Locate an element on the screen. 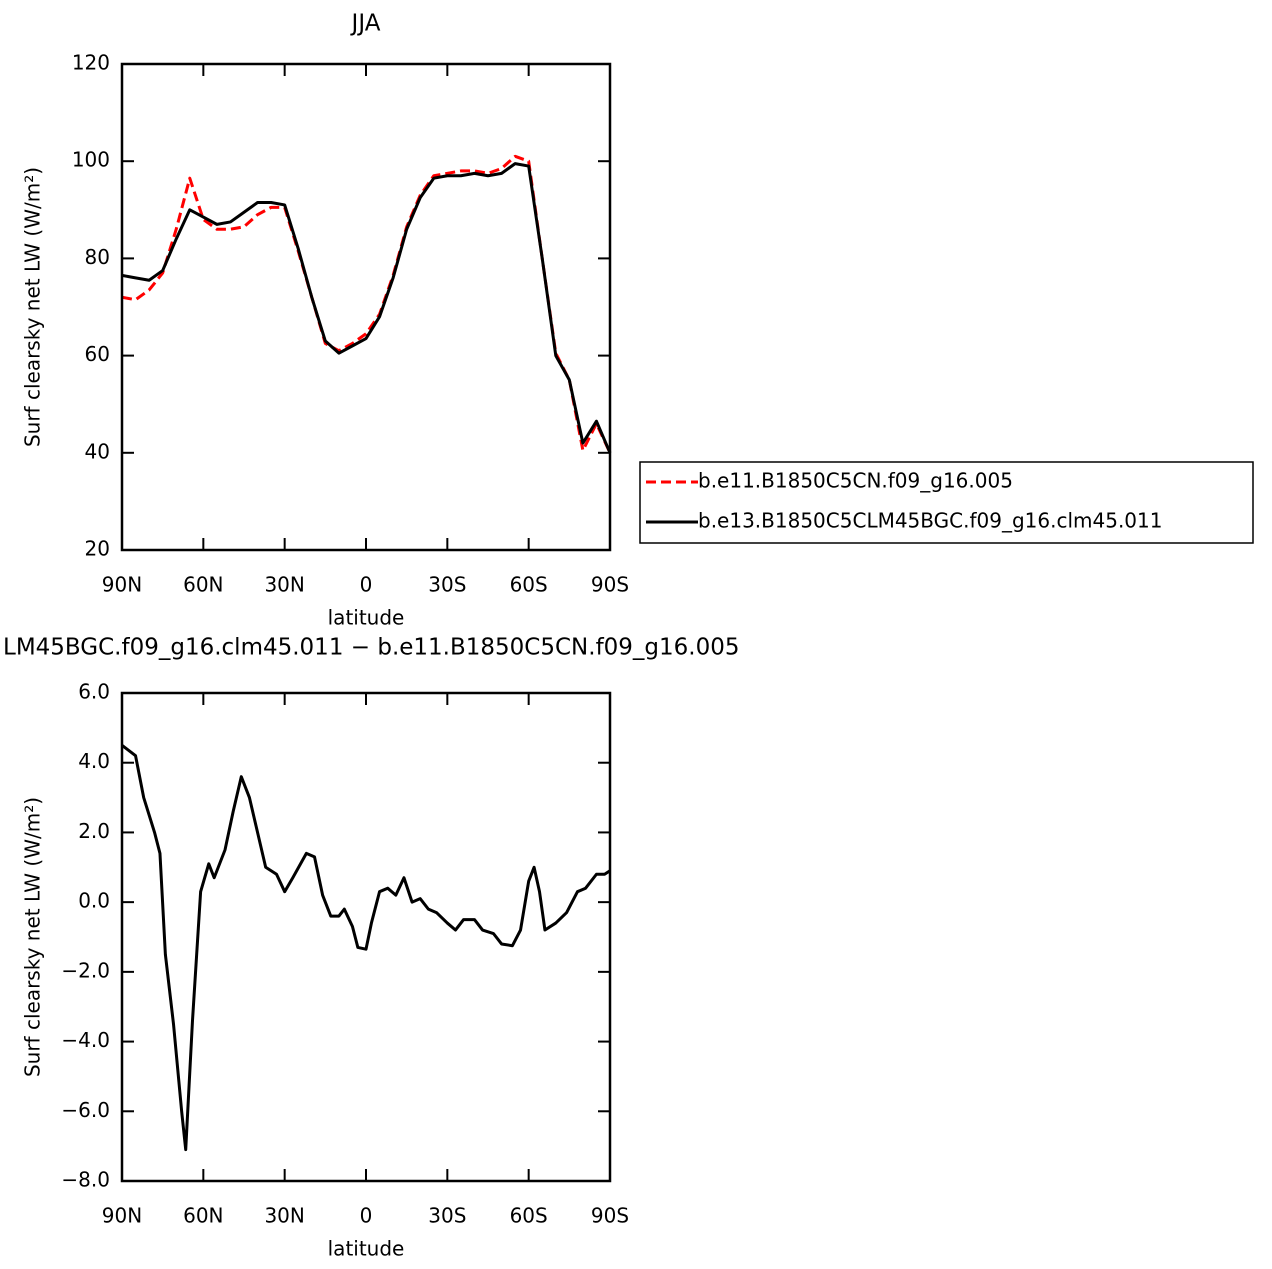 The width and height of the screenshot is (1272, 1269). y-tick-label: −4.0 is located at coordinates (85, 1040).